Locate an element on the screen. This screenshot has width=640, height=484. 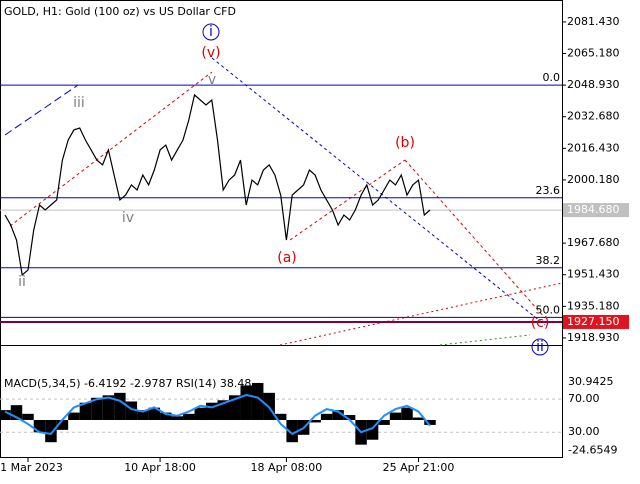
wave-label: iv is located at coordinates (128, 218).